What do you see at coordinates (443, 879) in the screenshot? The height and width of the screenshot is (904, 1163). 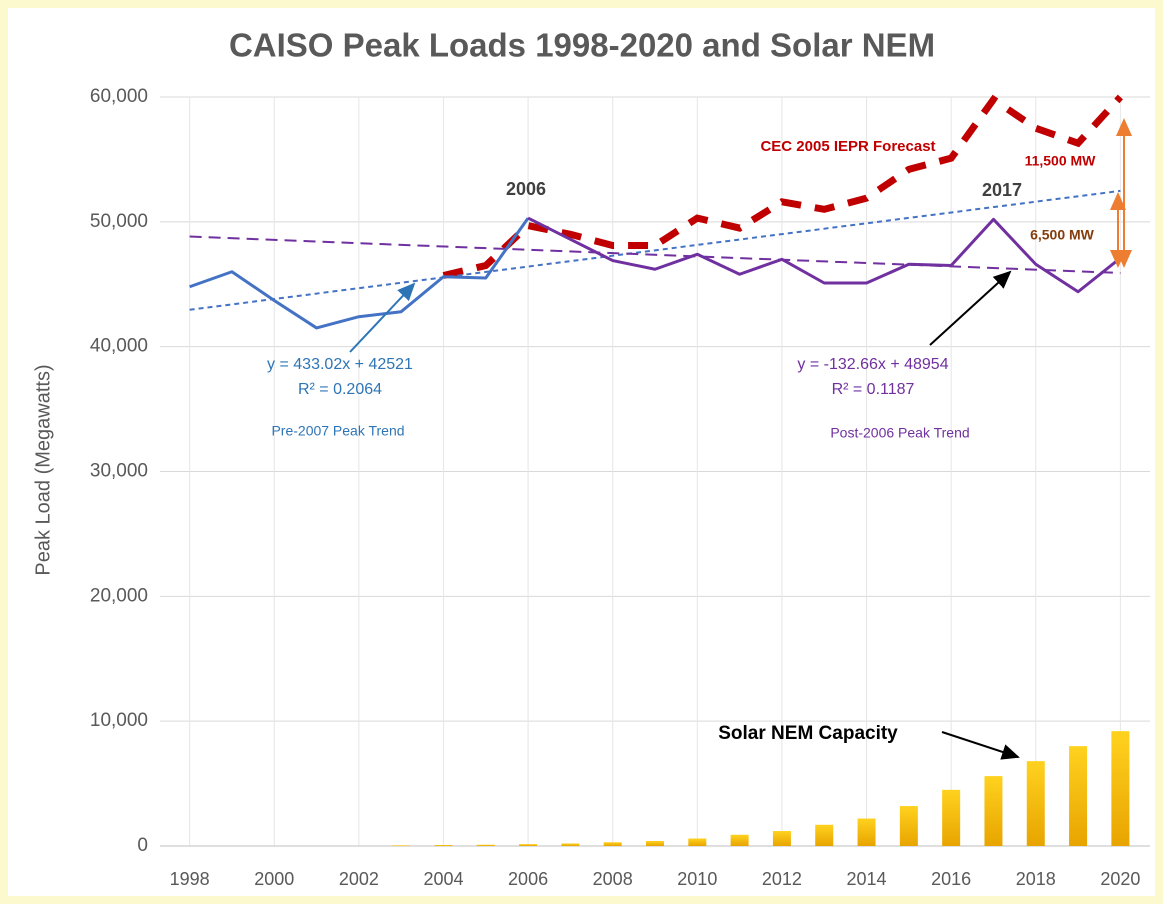 I see `x-tick-label: 2004` at bounding box center [443, 879].